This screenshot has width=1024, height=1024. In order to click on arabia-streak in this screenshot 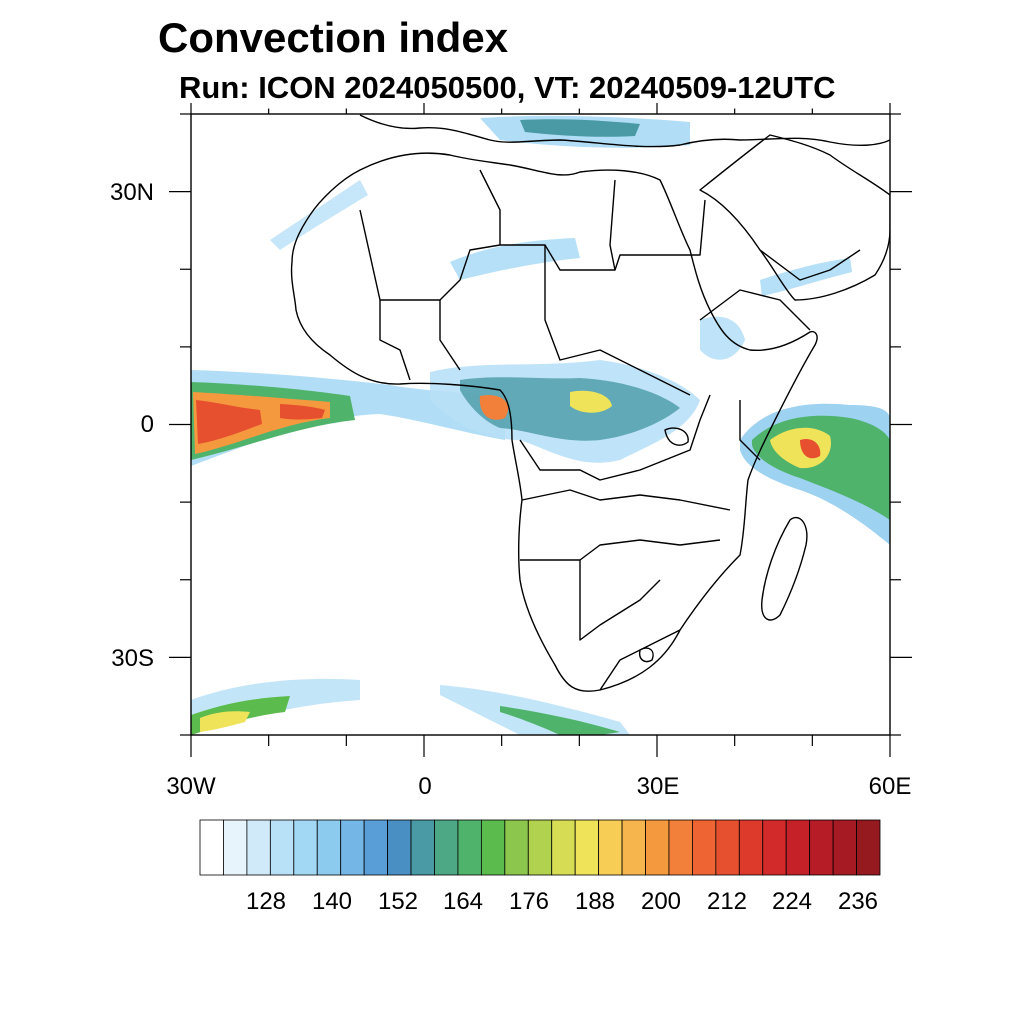, I will do `click(806, 277)`.